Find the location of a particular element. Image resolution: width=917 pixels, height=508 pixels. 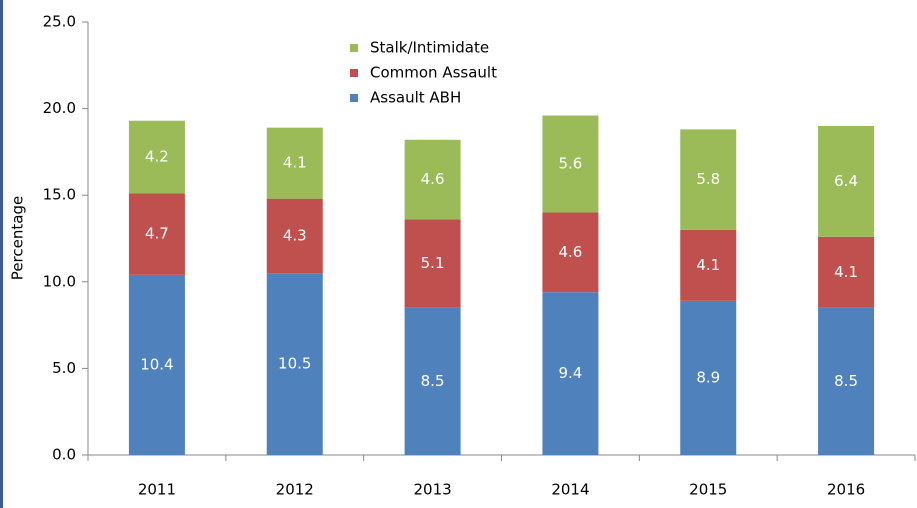

value-label: 4.3 is located at coordinates (295, 235).